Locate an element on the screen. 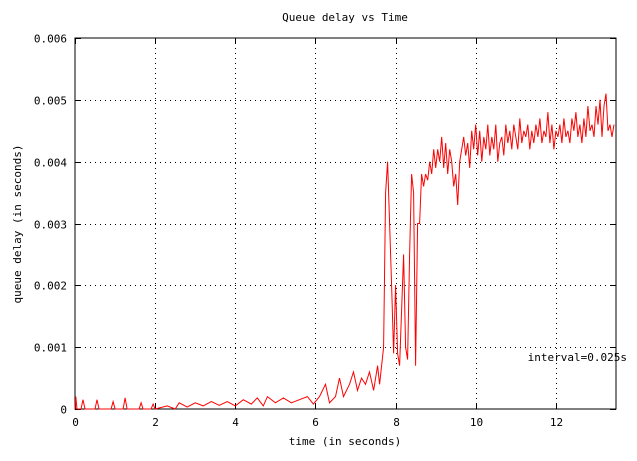  x-axis-label: time (in seconds) is located at coordinates (345, 441).